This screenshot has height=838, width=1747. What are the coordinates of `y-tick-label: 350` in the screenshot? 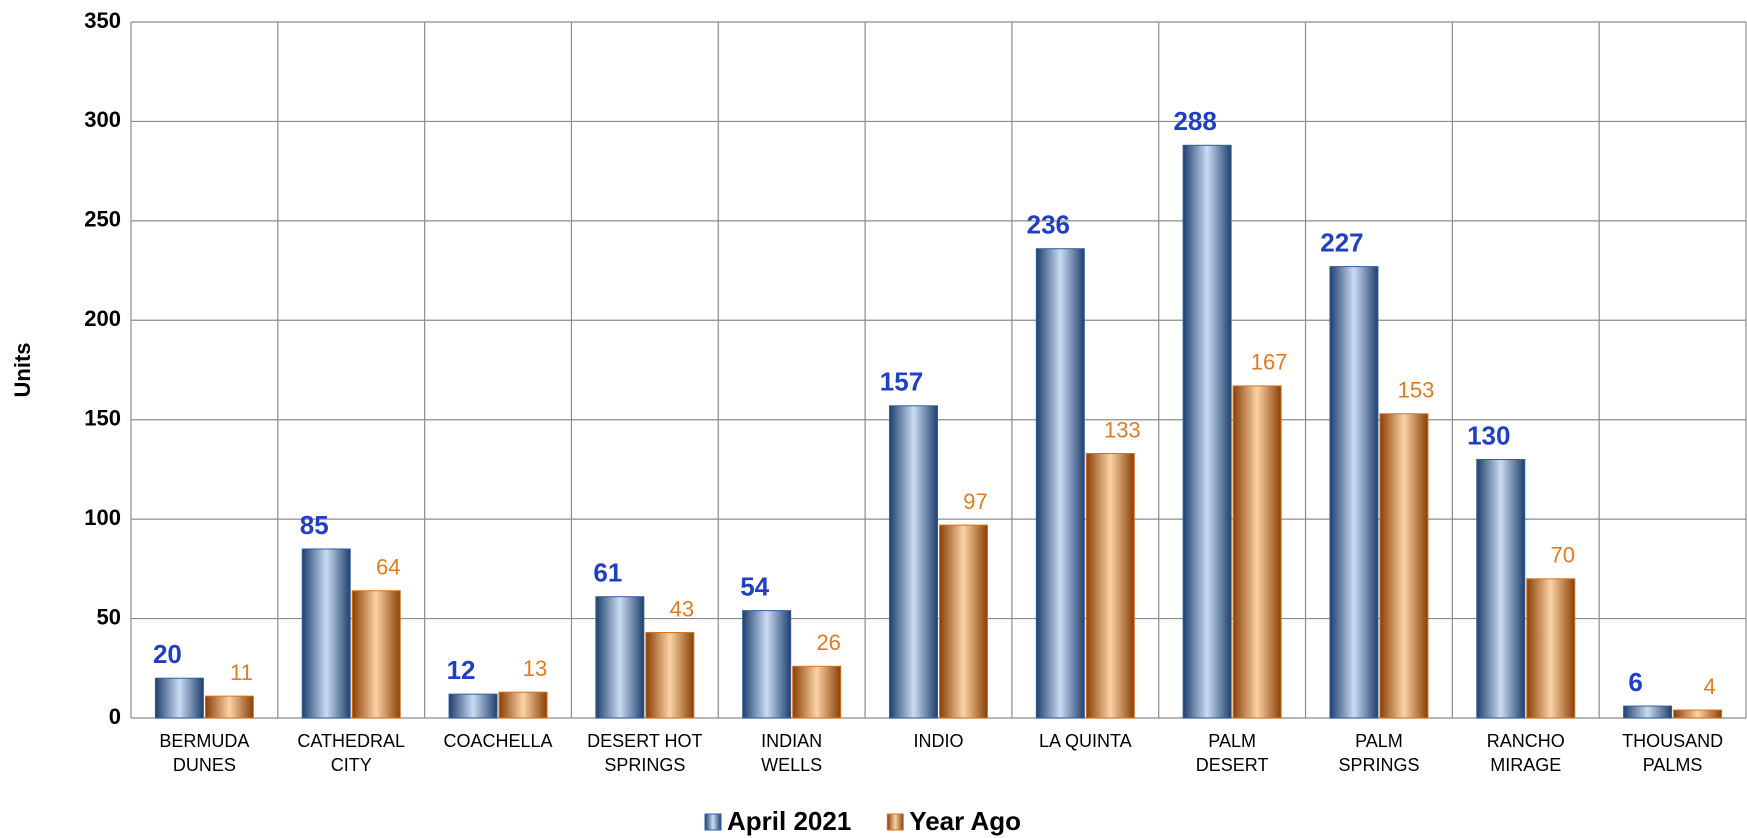 It's located at (102, 20).